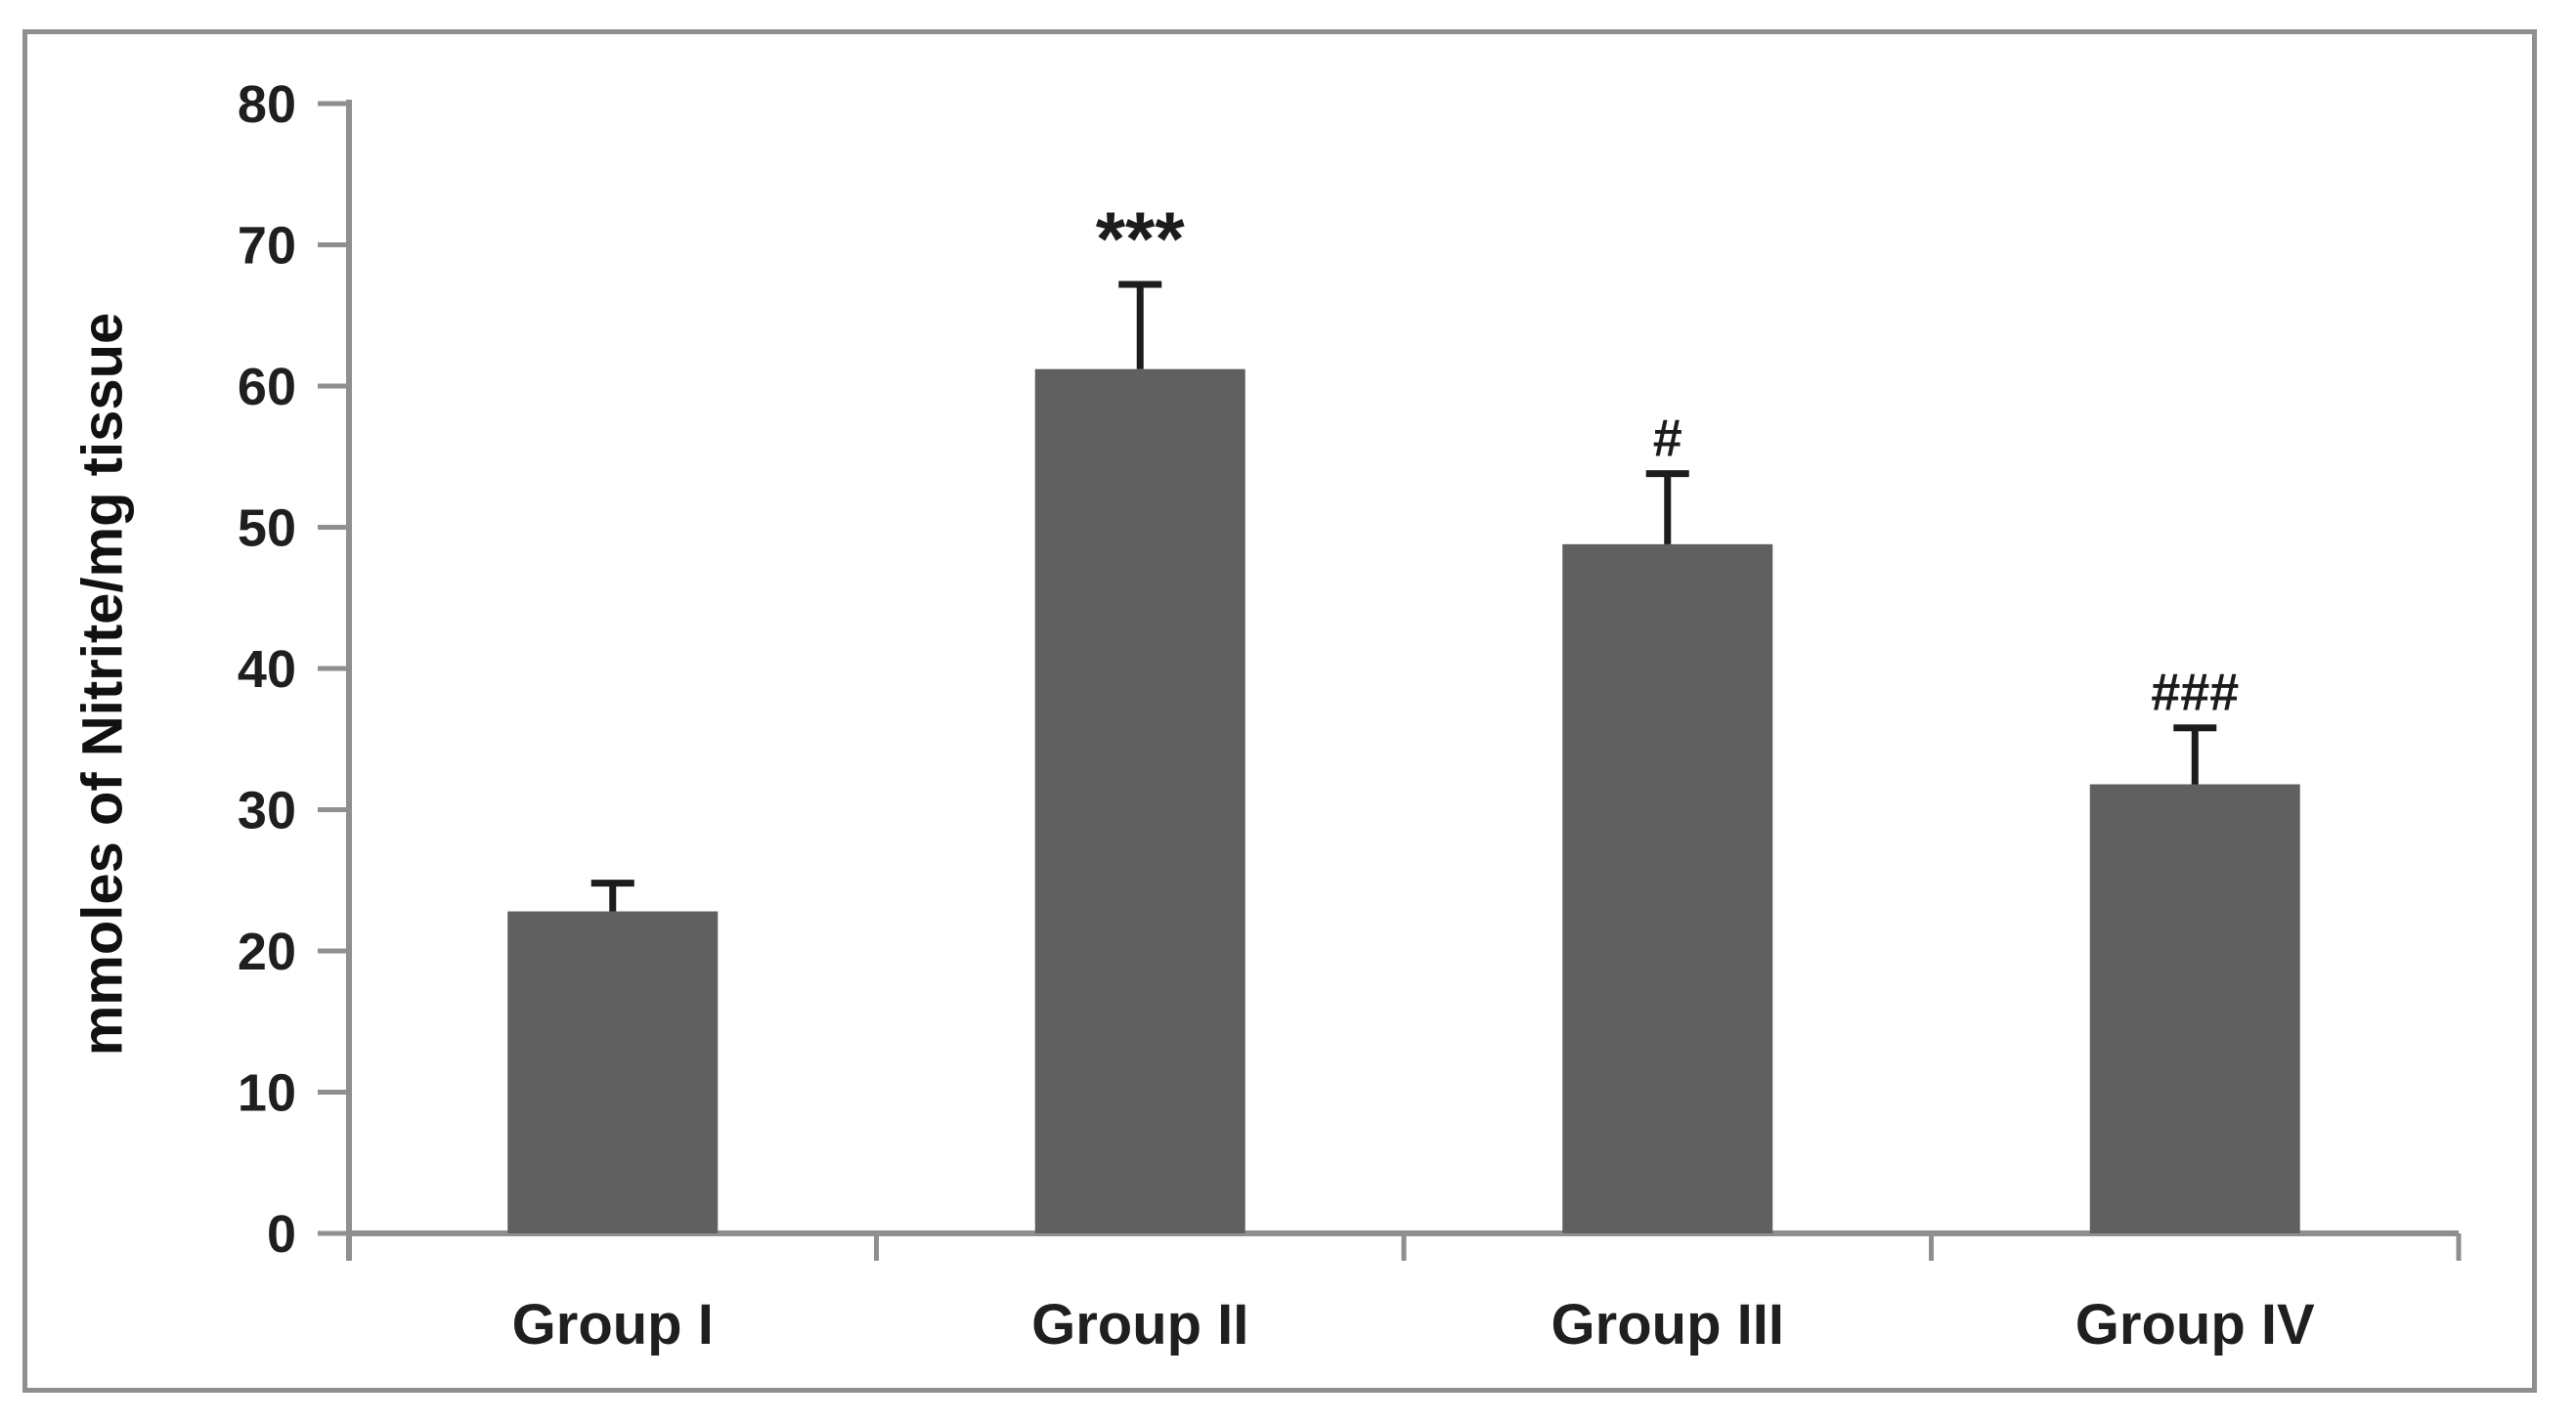 The width and height of the screenshot is (2576, 1422). Describe the element at coordinates (267, 952) in the screenshot. I see `y-tick-label: 20` at that location.